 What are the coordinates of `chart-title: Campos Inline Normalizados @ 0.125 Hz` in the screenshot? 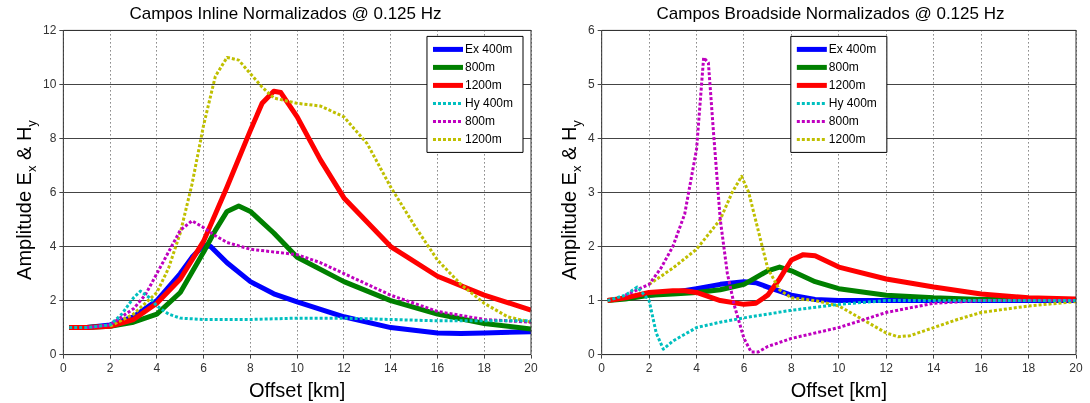 It's located at (285, 13).